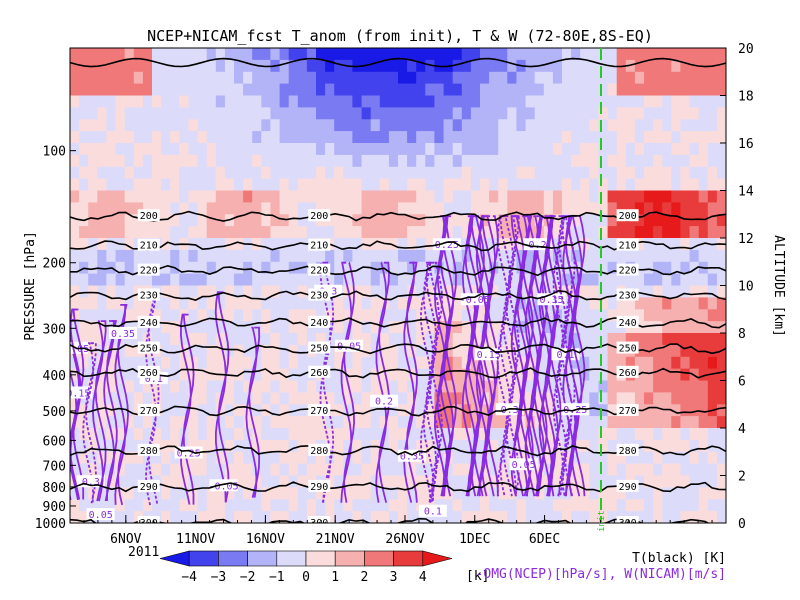 The image size is (800, 600). I want to click on isotherm-label: 220, so click(149, 271).